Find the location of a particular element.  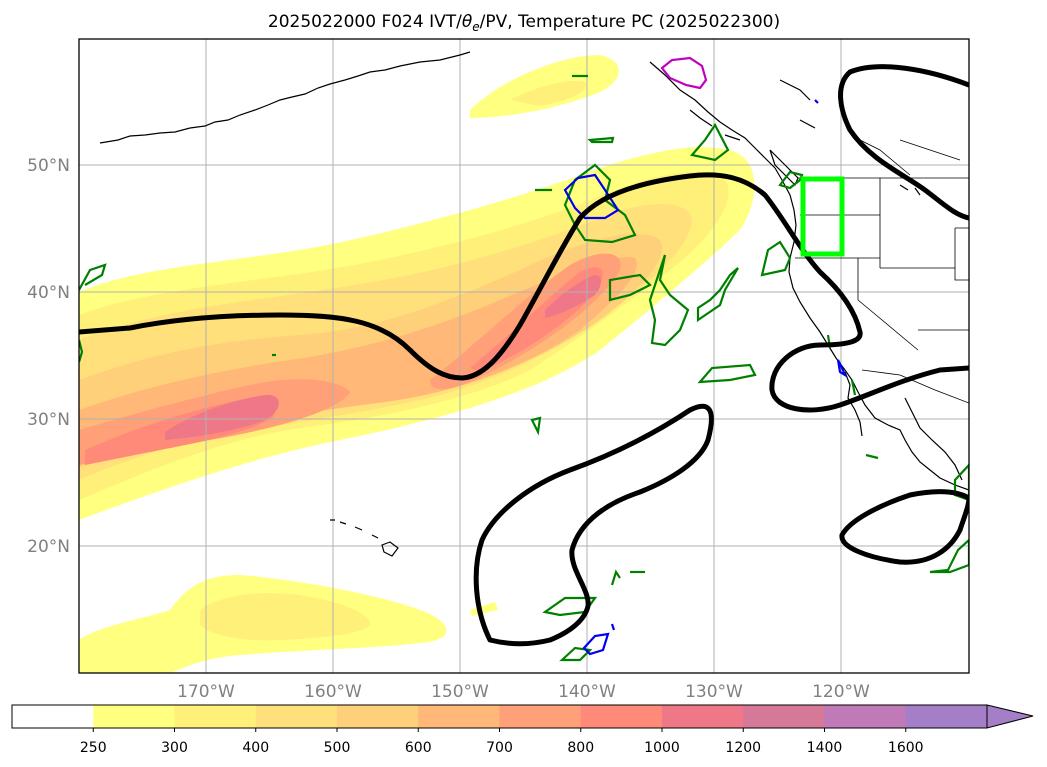

lat-label-50: 50°N is located at coordinates (48, 166).